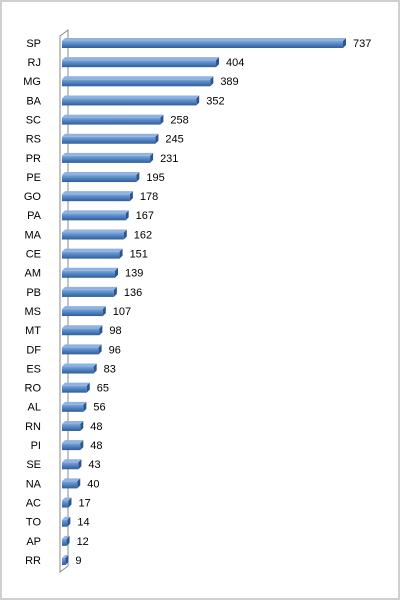 The width and height of the screenshot is (400, 600). What do you see at coordinates (33, 235) in the screenshot?
I see `y-tick-label: MA` at bounding box center [33, 235].